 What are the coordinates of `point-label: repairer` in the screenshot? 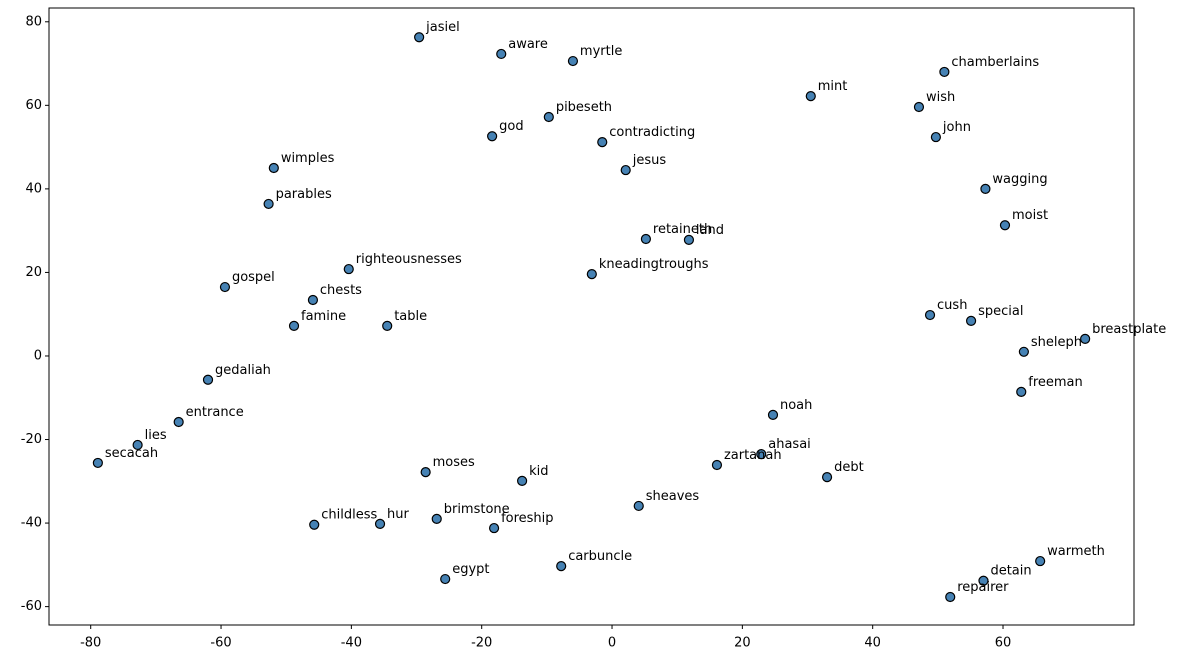 It's located at (983, 587).